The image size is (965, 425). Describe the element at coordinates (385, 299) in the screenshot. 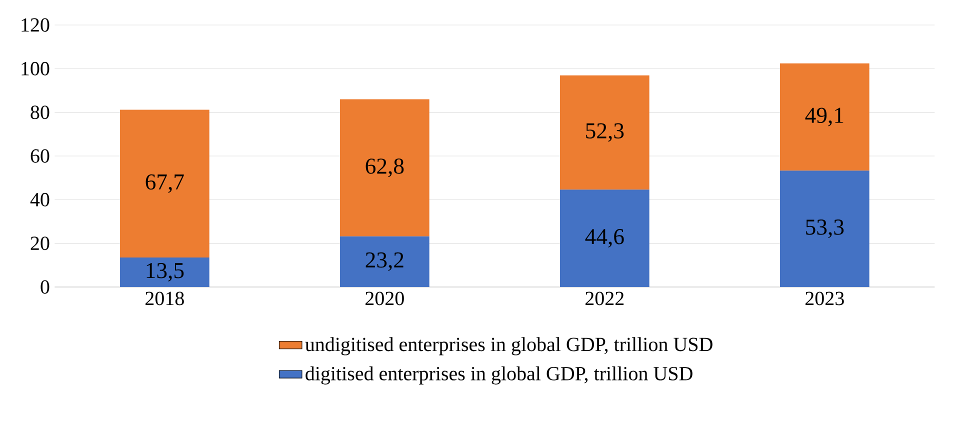

I see `x-tick-label: 2020` at that location.